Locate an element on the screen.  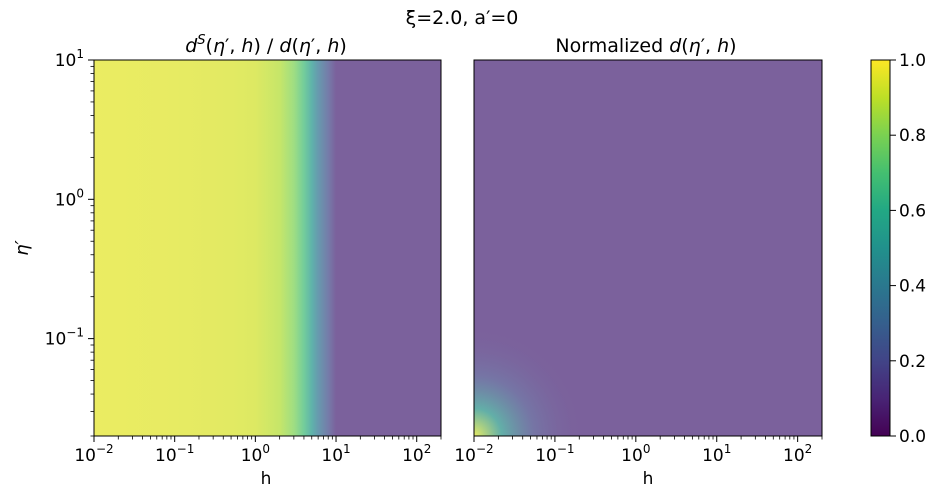
right-x-axis-label: h is located at coordinates (648, 479).